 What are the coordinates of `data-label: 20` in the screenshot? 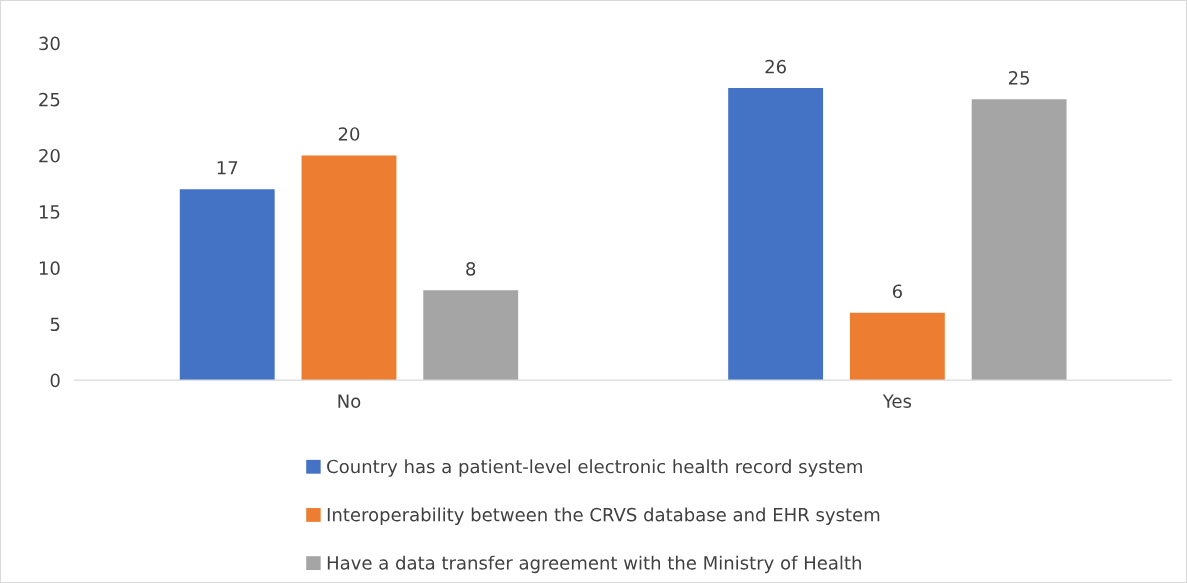 It's located at (349, 134).